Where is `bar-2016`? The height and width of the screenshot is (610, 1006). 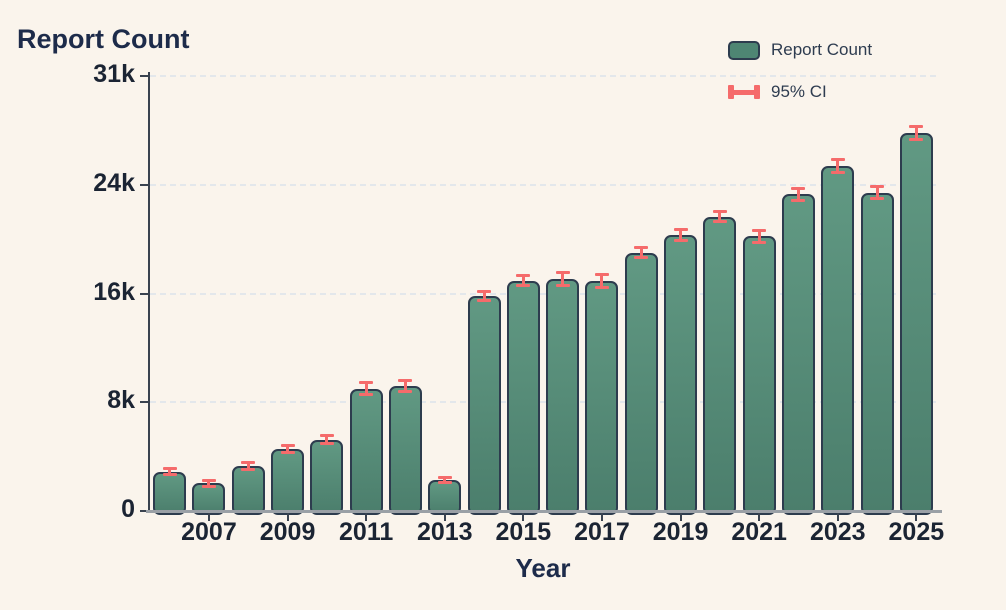 bar-2016 is located at coordinates (563, 397).